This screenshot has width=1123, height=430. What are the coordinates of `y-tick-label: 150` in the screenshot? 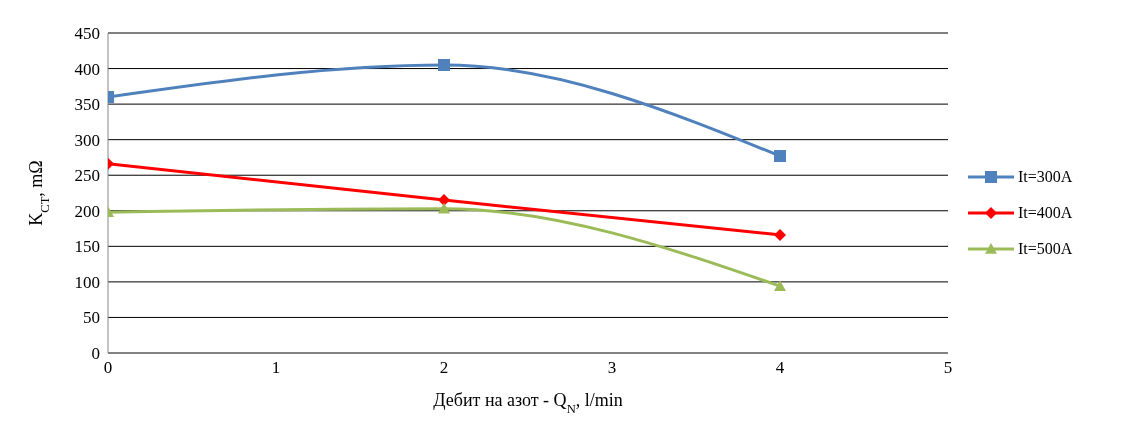 It's located at (87, 247).